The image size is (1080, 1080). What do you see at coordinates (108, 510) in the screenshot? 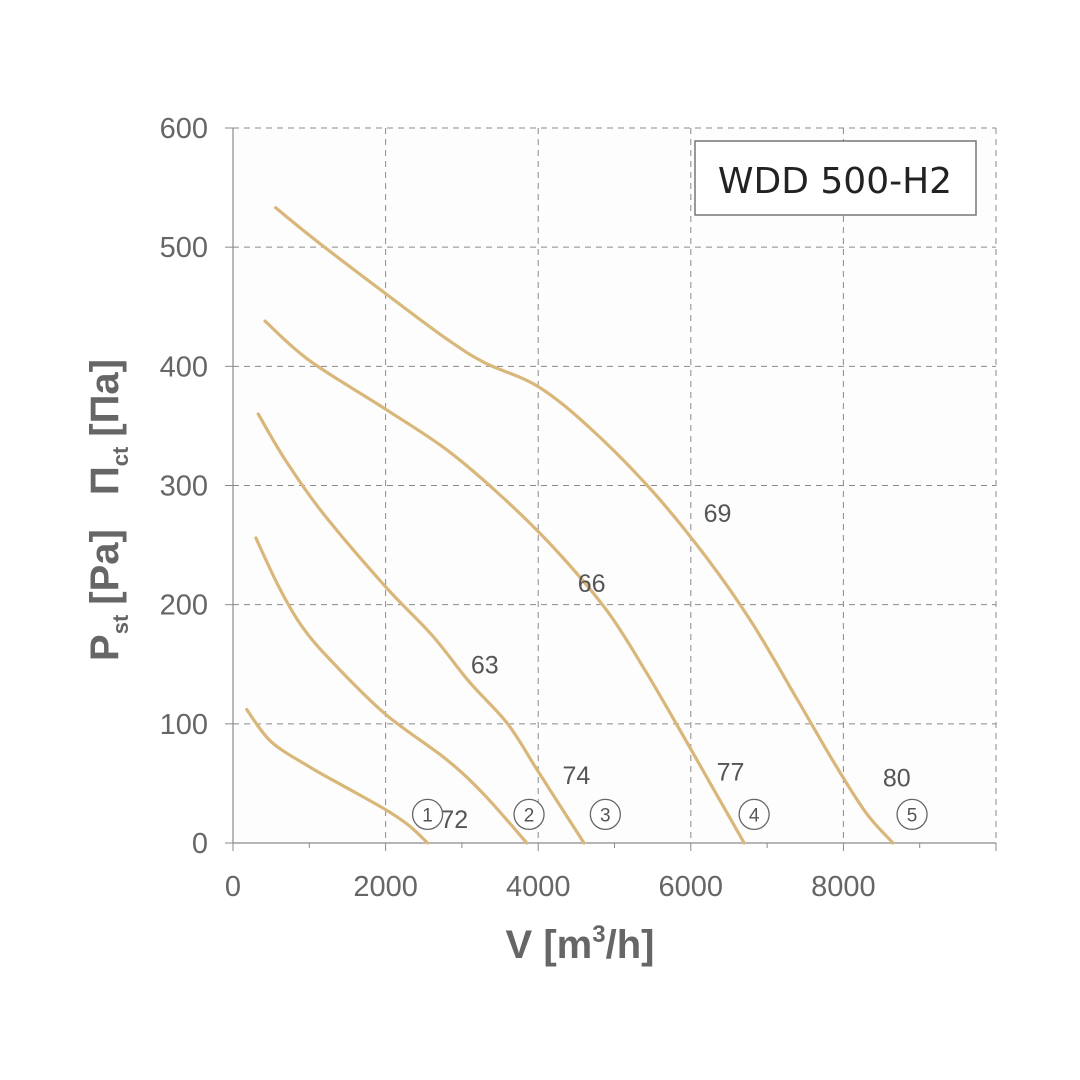
I see `y-axis-title: Pst [Pa] Πct [Па]` at bounding box center [108, 510].